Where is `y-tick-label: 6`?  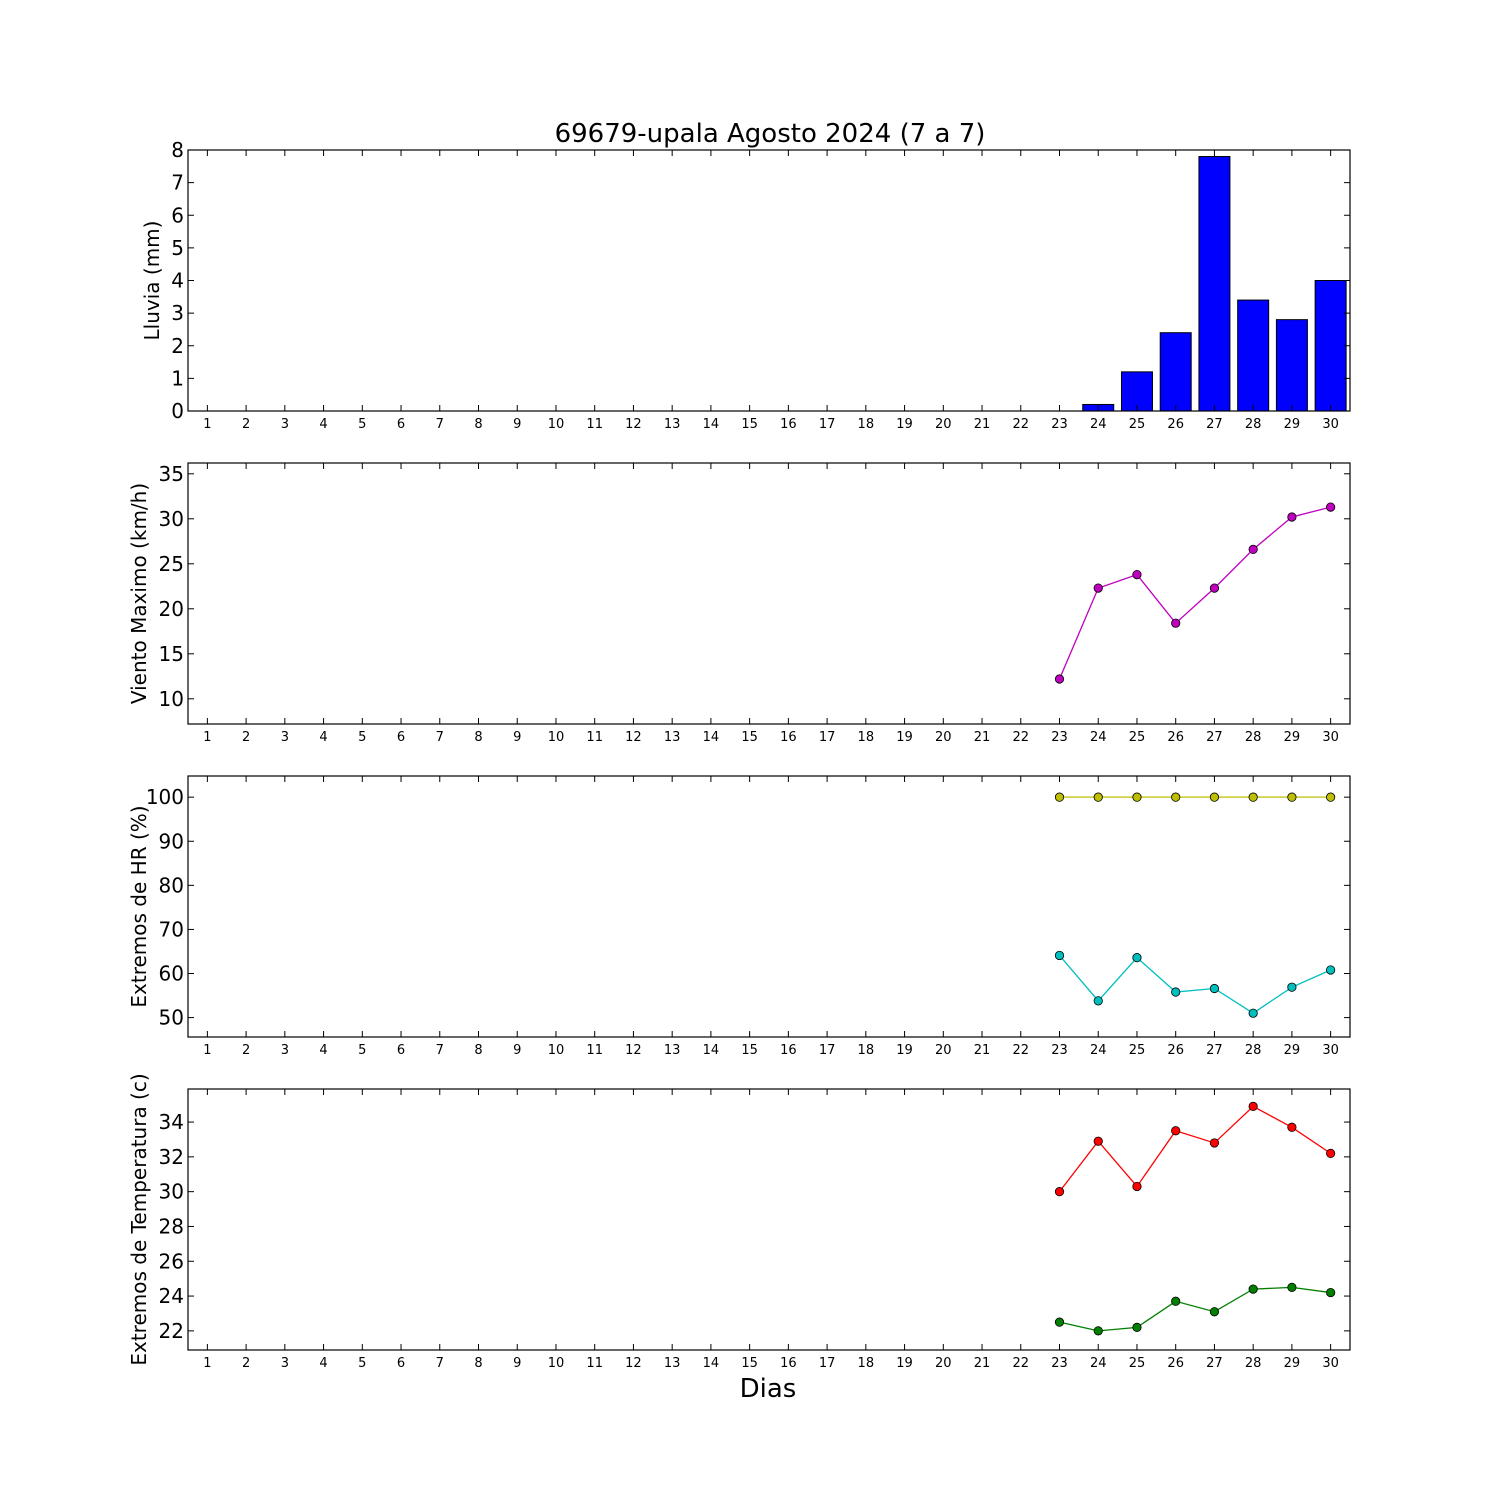 y-tick-label: 6 is located at coordinates (177, 215).